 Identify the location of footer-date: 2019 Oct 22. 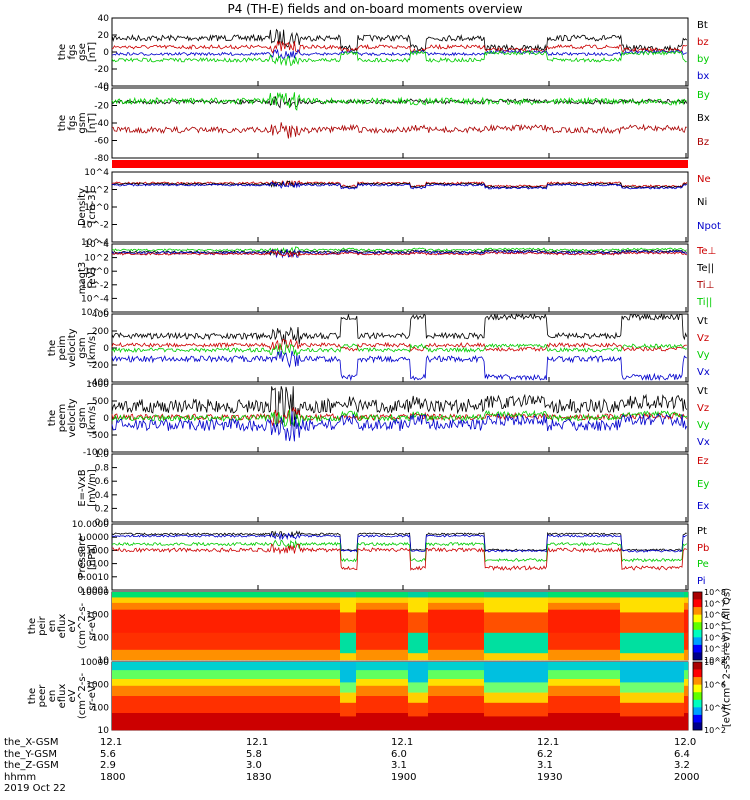
(35, 788).